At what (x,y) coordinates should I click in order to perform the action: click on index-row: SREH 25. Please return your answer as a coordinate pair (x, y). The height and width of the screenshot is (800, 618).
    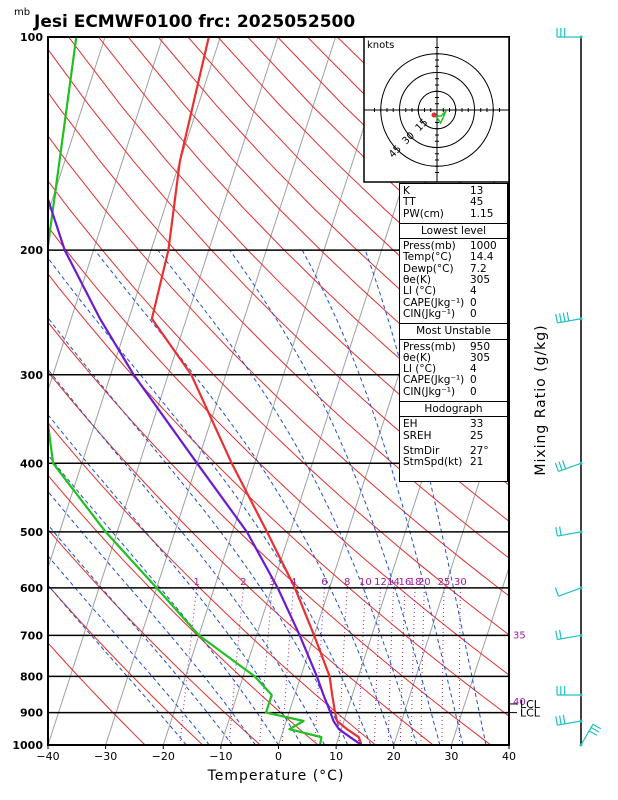
    Looking at the image, I should click on (453, 435).